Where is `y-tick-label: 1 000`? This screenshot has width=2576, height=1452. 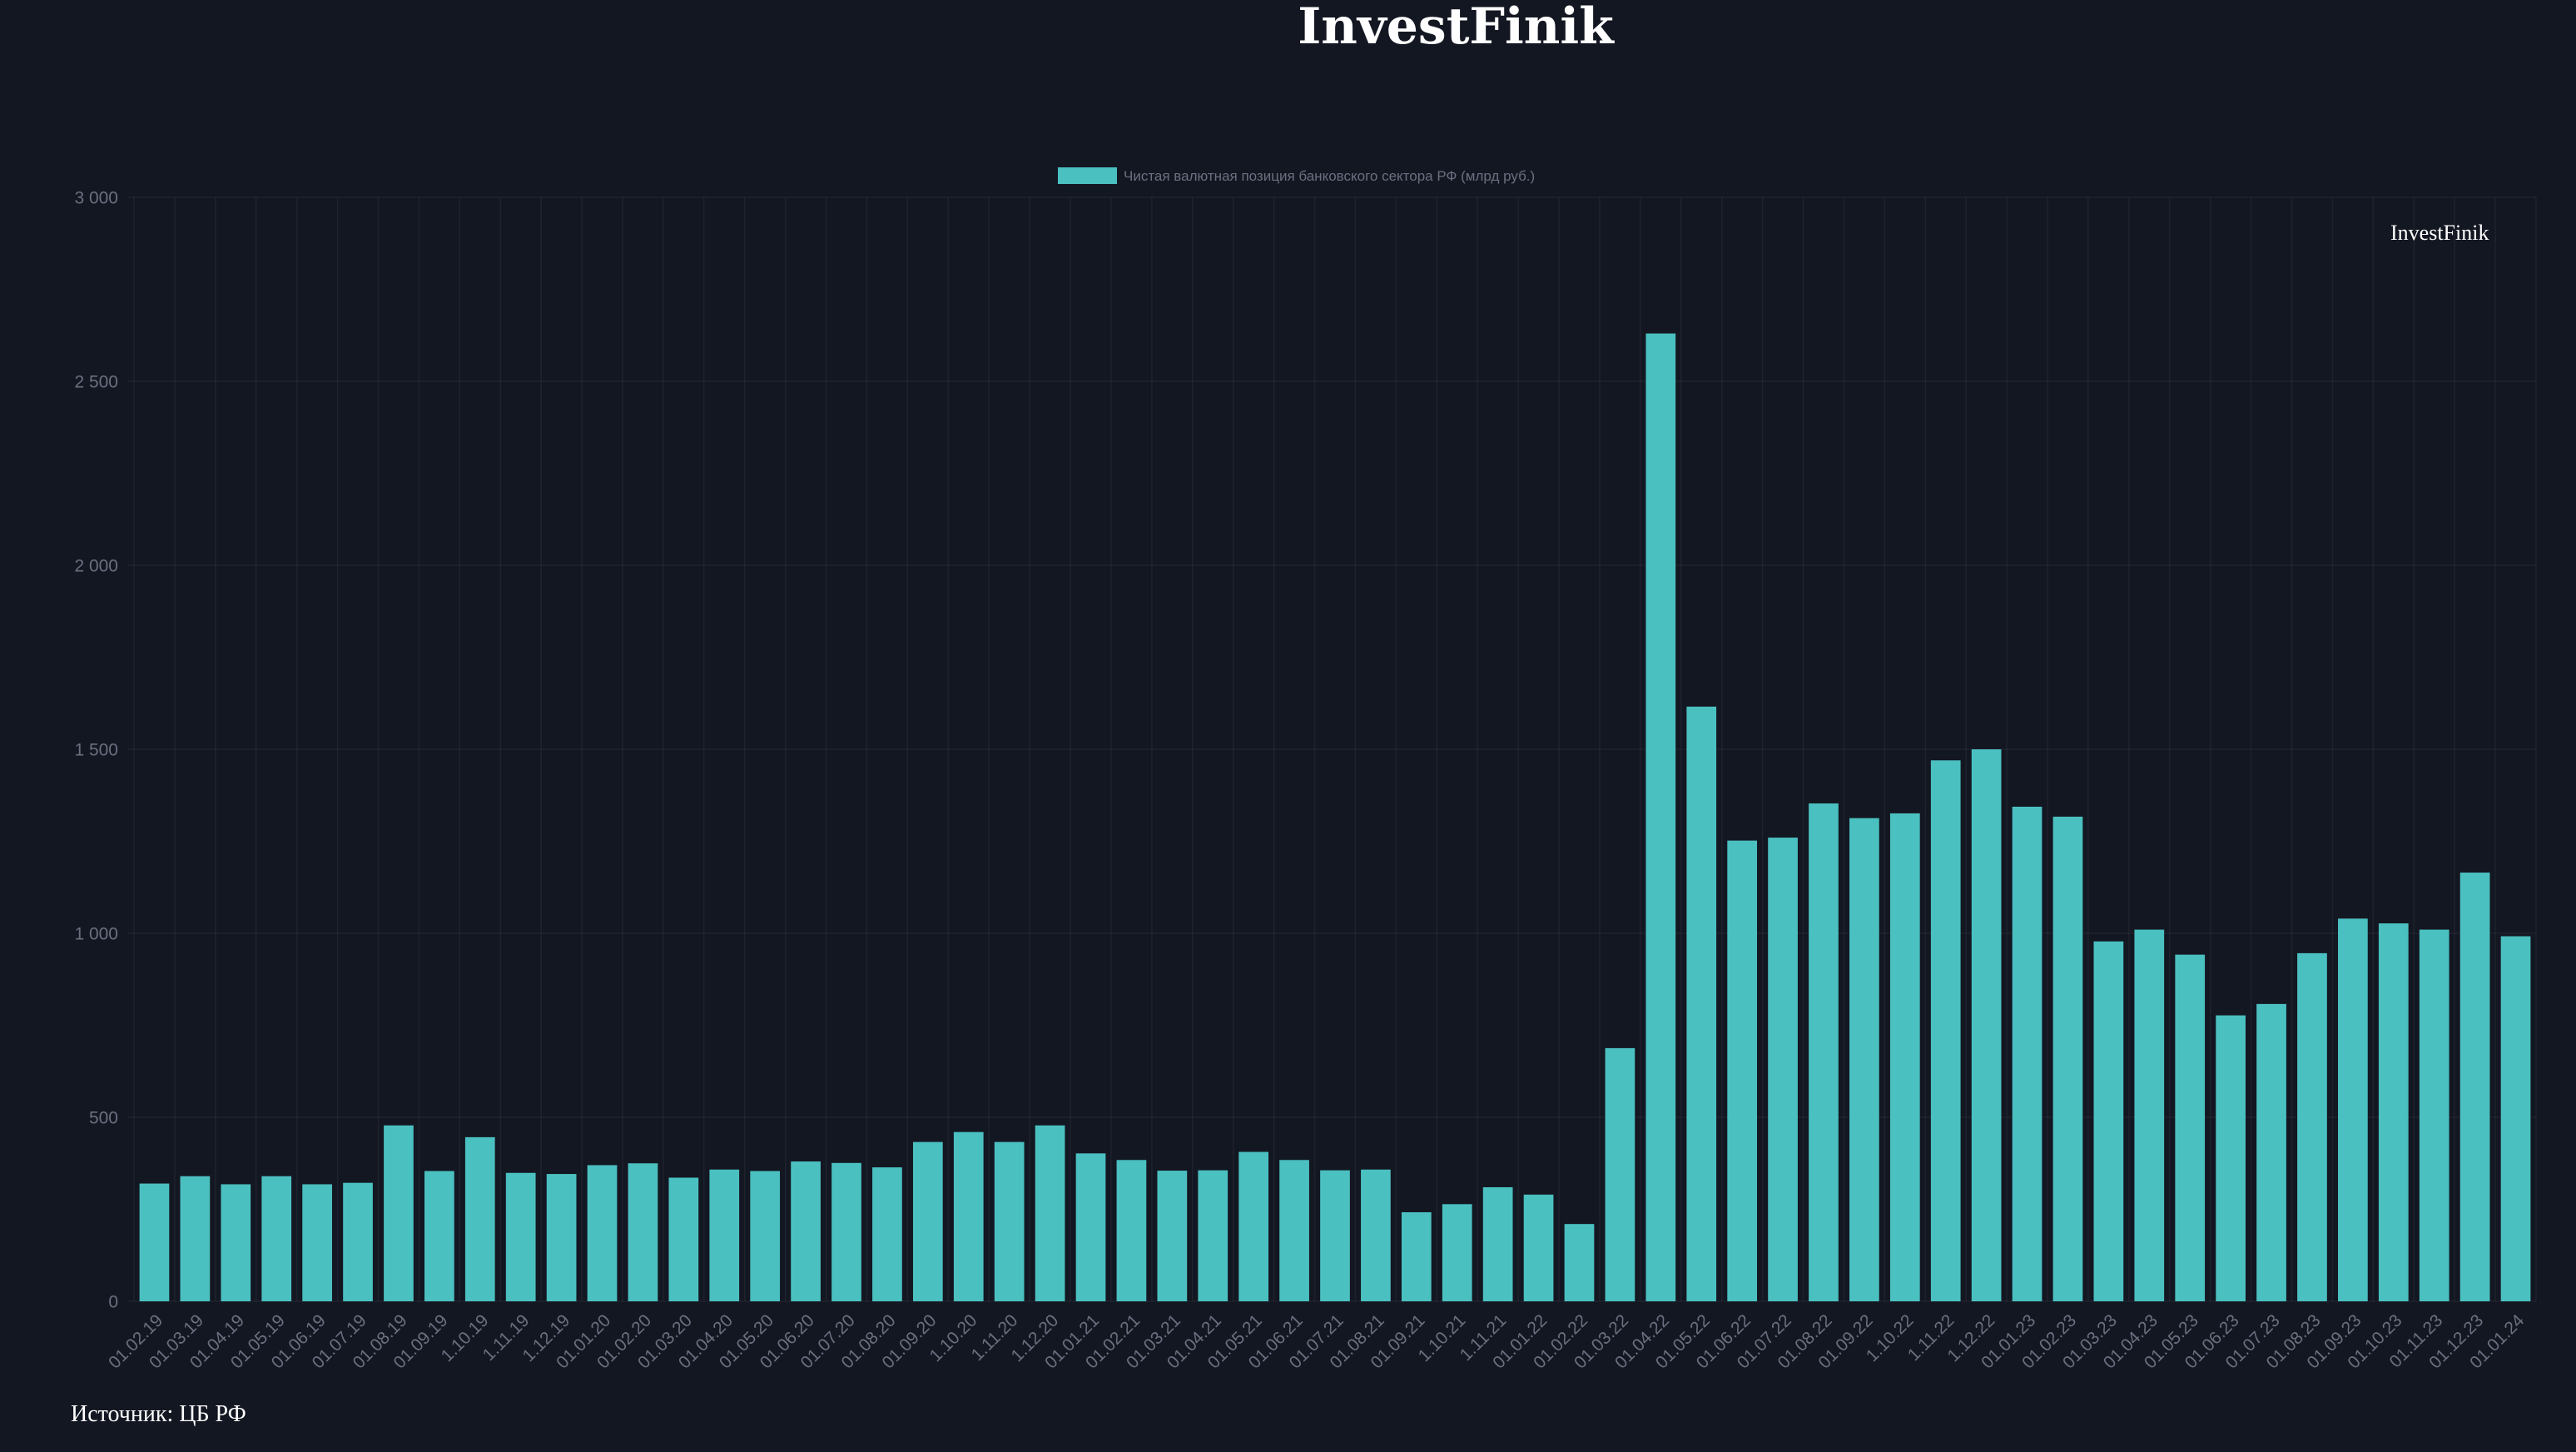
y-tick-label: 1 000 is located at coordinates (96, 933).